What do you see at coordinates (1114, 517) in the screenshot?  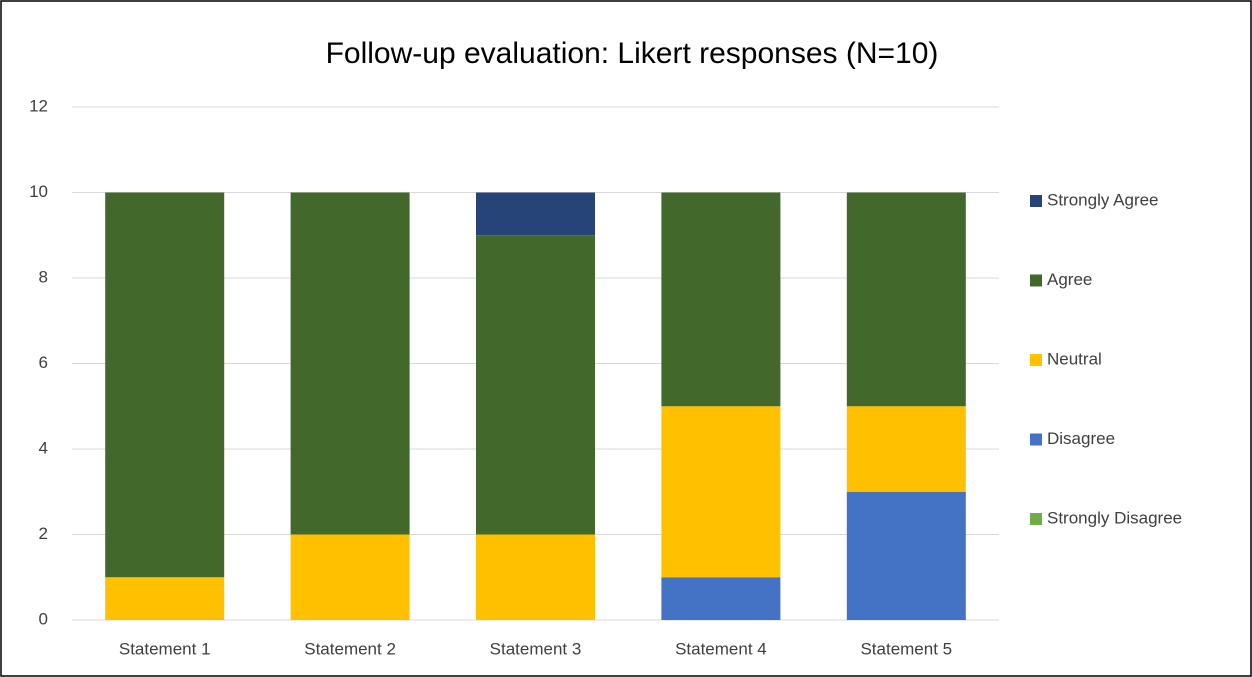 I see `legend-label: Strongly Disagree` at bounding box center [1114, 517].